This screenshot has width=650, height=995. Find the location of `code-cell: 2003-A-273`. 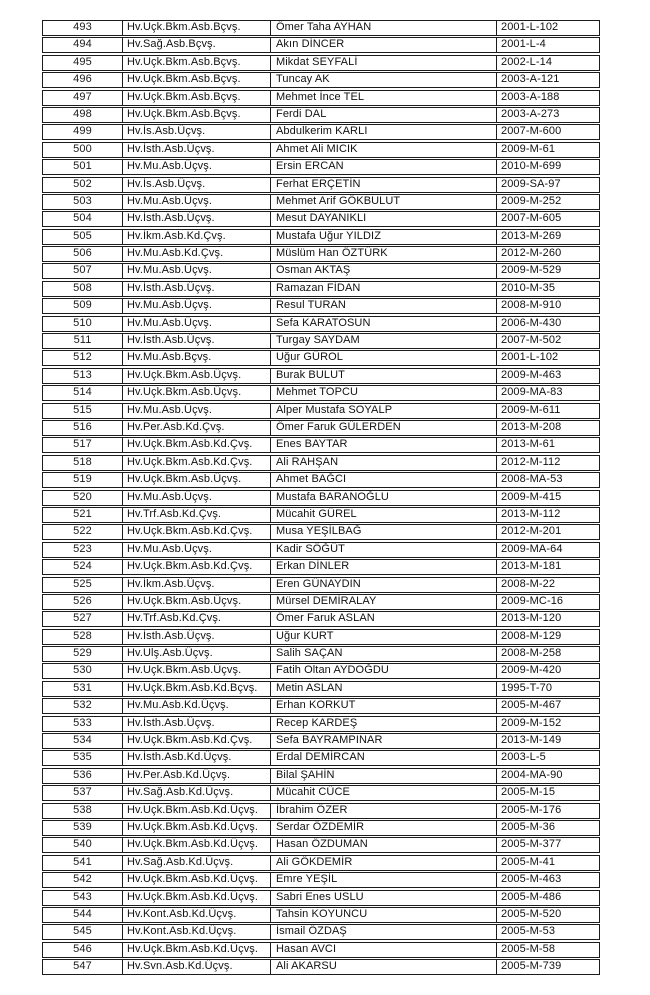

code-cell: 2003-A-273 is located at coordinates (530, 113).